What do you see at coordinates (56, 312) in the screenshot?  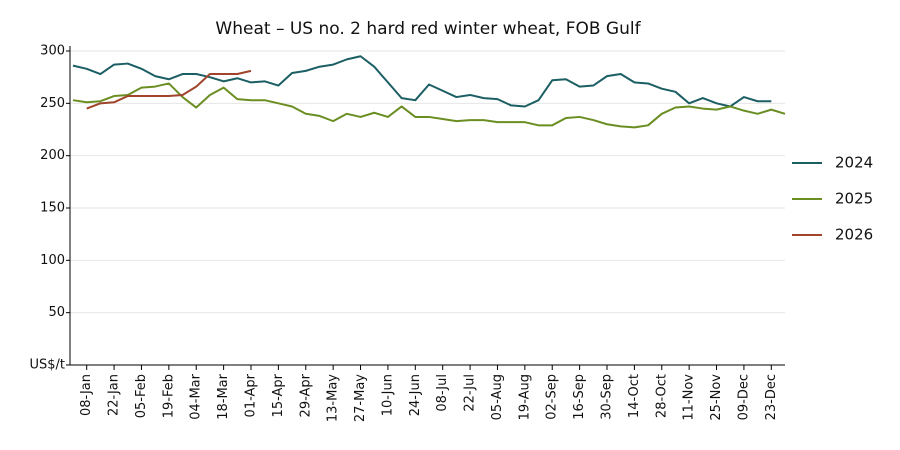 I see `y-tick-label: 50` at bounding box center [56, 312].